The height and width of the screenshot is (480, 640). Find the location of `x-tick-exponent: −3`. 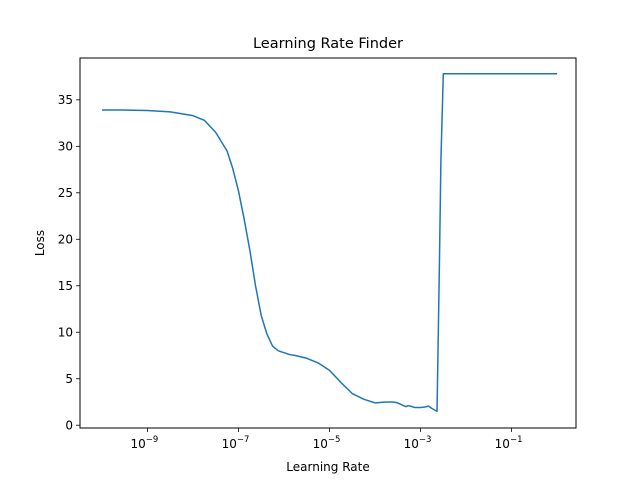

x-tick-exponent: −3 is located at coordinates (425, 440).